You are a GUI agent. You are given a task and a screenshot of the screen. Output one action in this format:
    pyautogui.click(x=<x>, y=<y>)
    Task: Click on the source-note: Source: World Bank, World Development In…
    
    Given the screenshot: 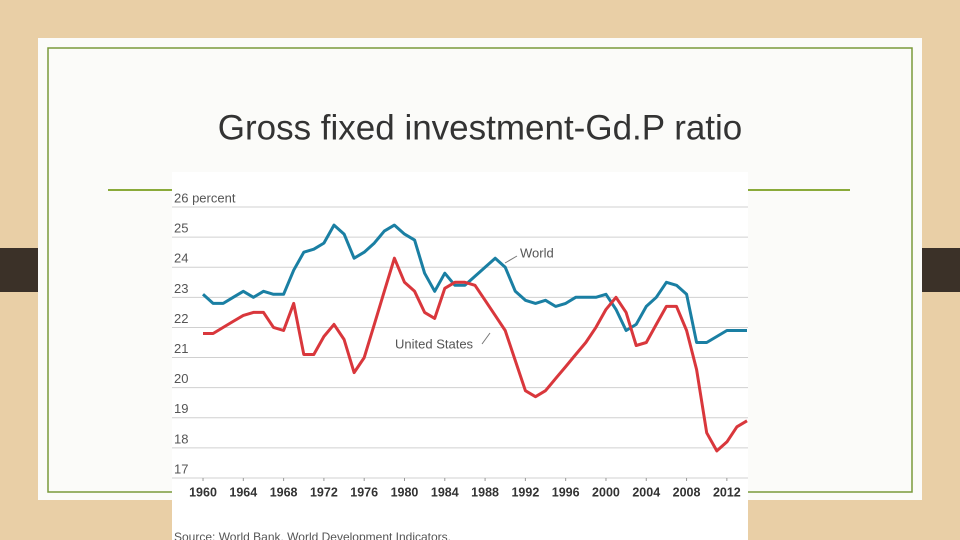 What is the action you would take?
    pyautogui.click(x=312, y=535)
    